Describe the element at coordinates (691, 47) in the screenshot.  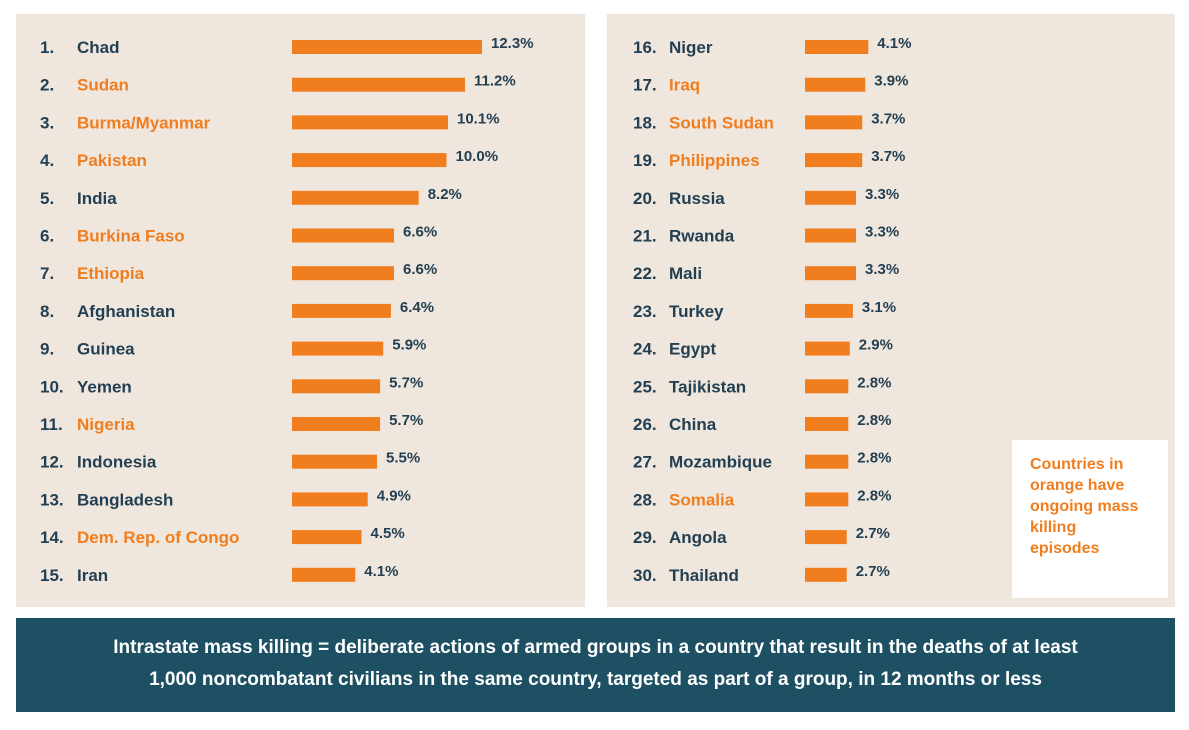
I see `country-label: Niger` at that location.